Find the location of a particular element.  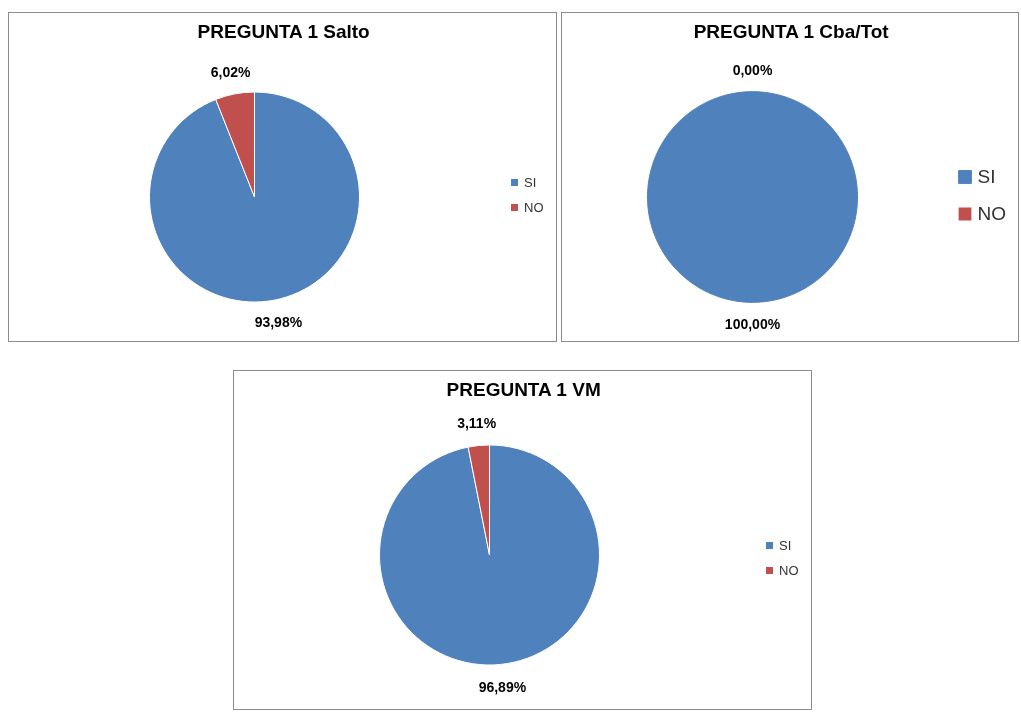

chart-title: PREGUNTA 1 VM is located at coordinates (523, 389).